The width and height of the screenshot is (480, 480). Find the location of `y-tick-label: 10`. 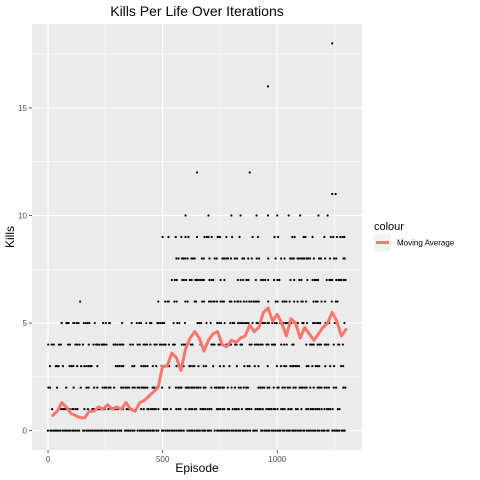

y-tick-label: 10 is located at coordinates (22, 215).